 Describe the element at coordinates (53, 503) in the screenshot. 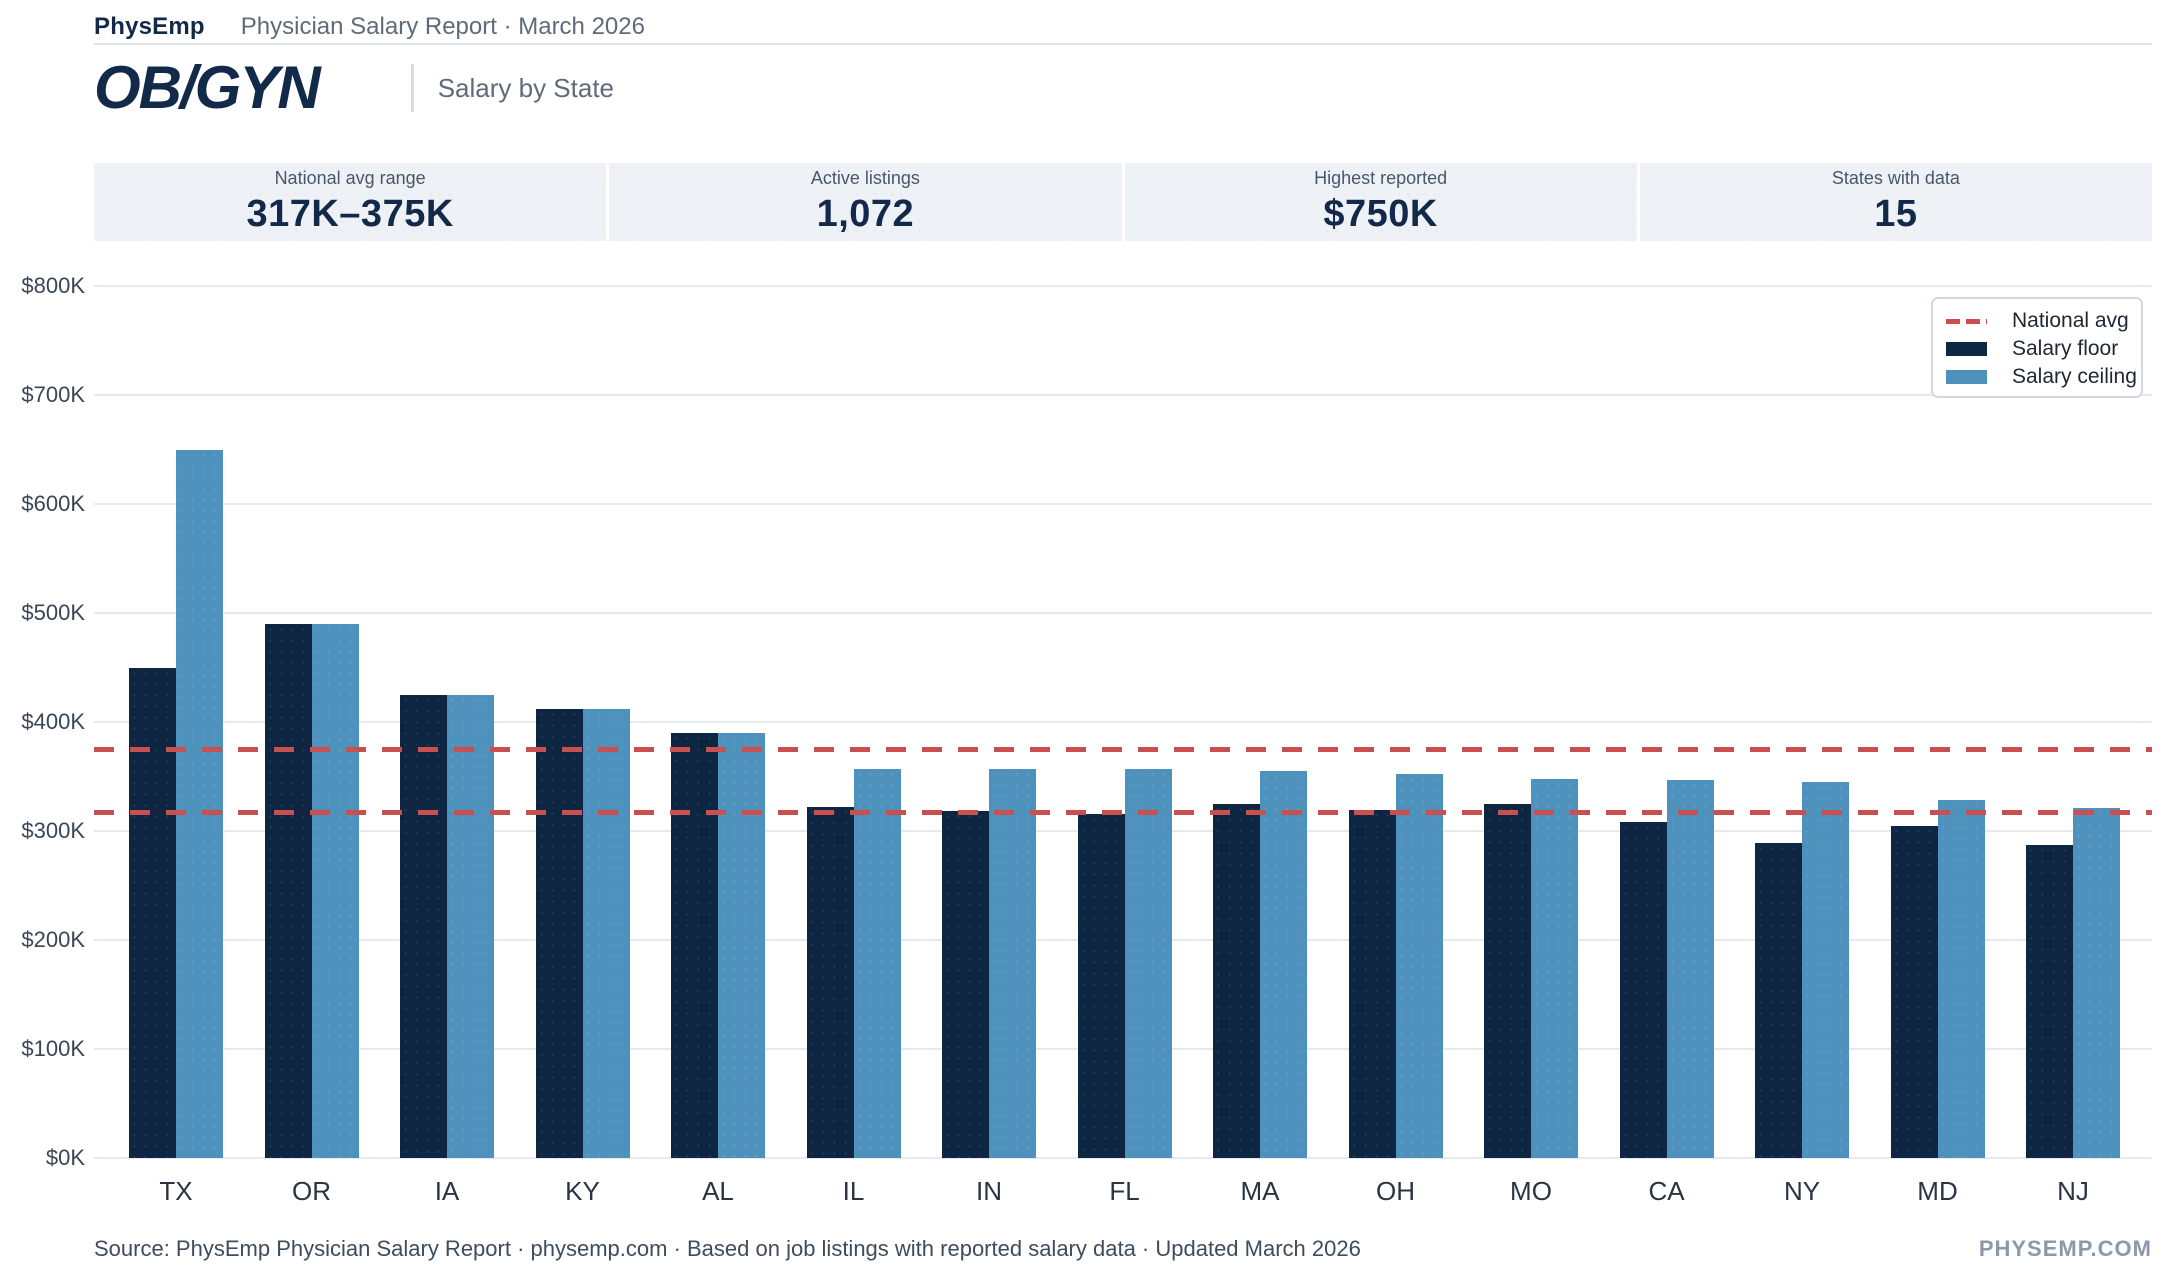

I see `y-tick-label-600k: $600K` at that location.